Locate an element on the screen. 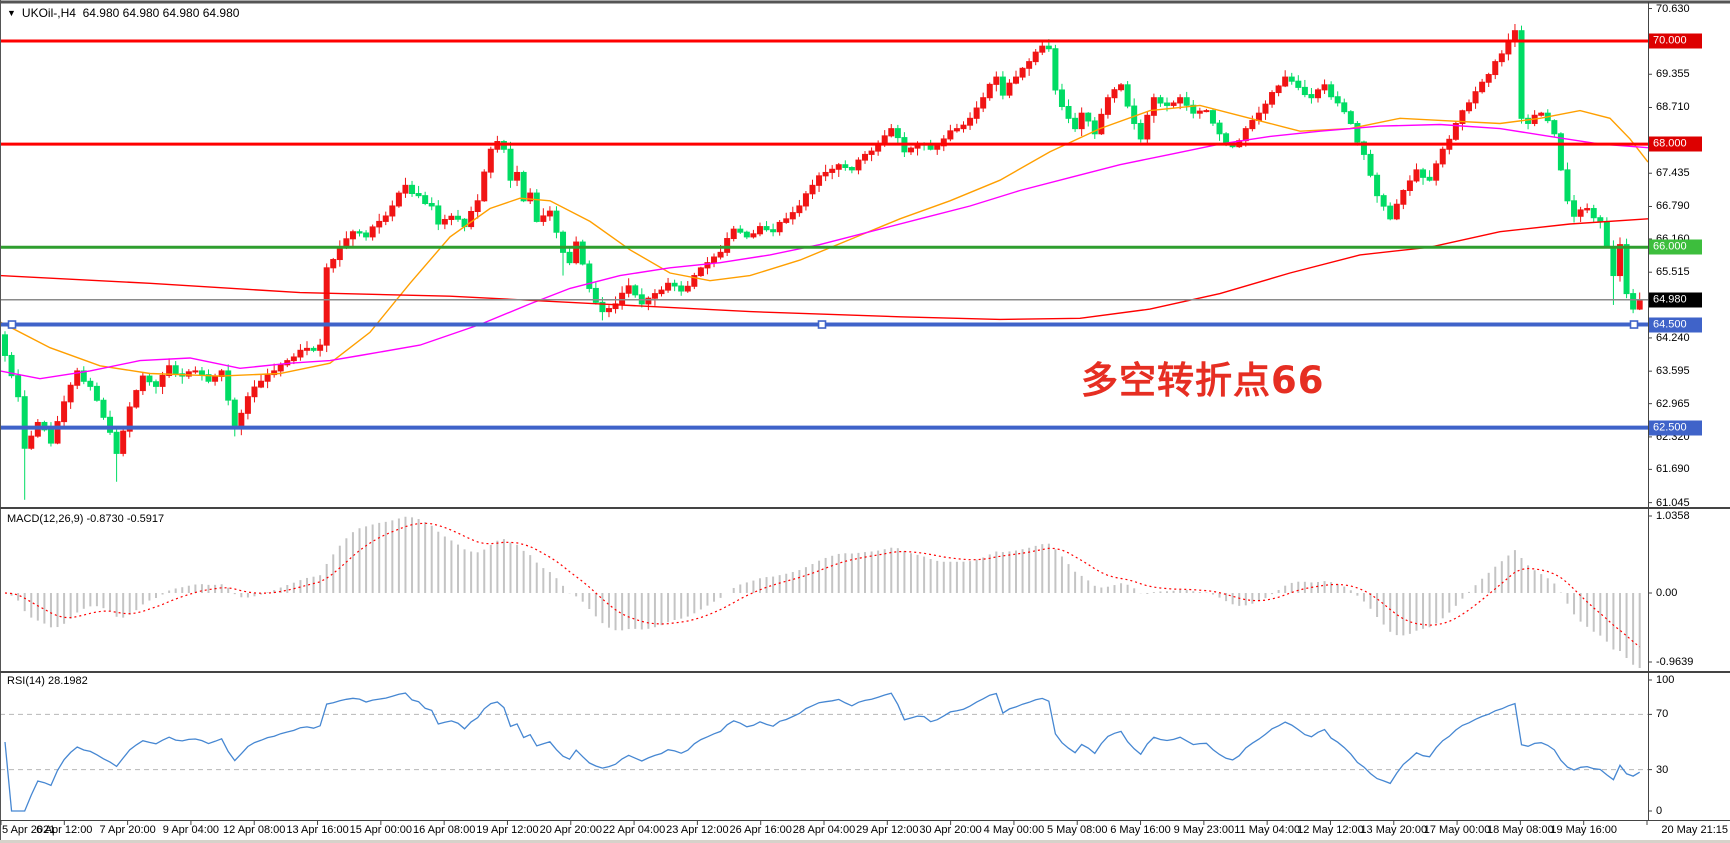  macd-signal-line is located at coordinates (822, 585).